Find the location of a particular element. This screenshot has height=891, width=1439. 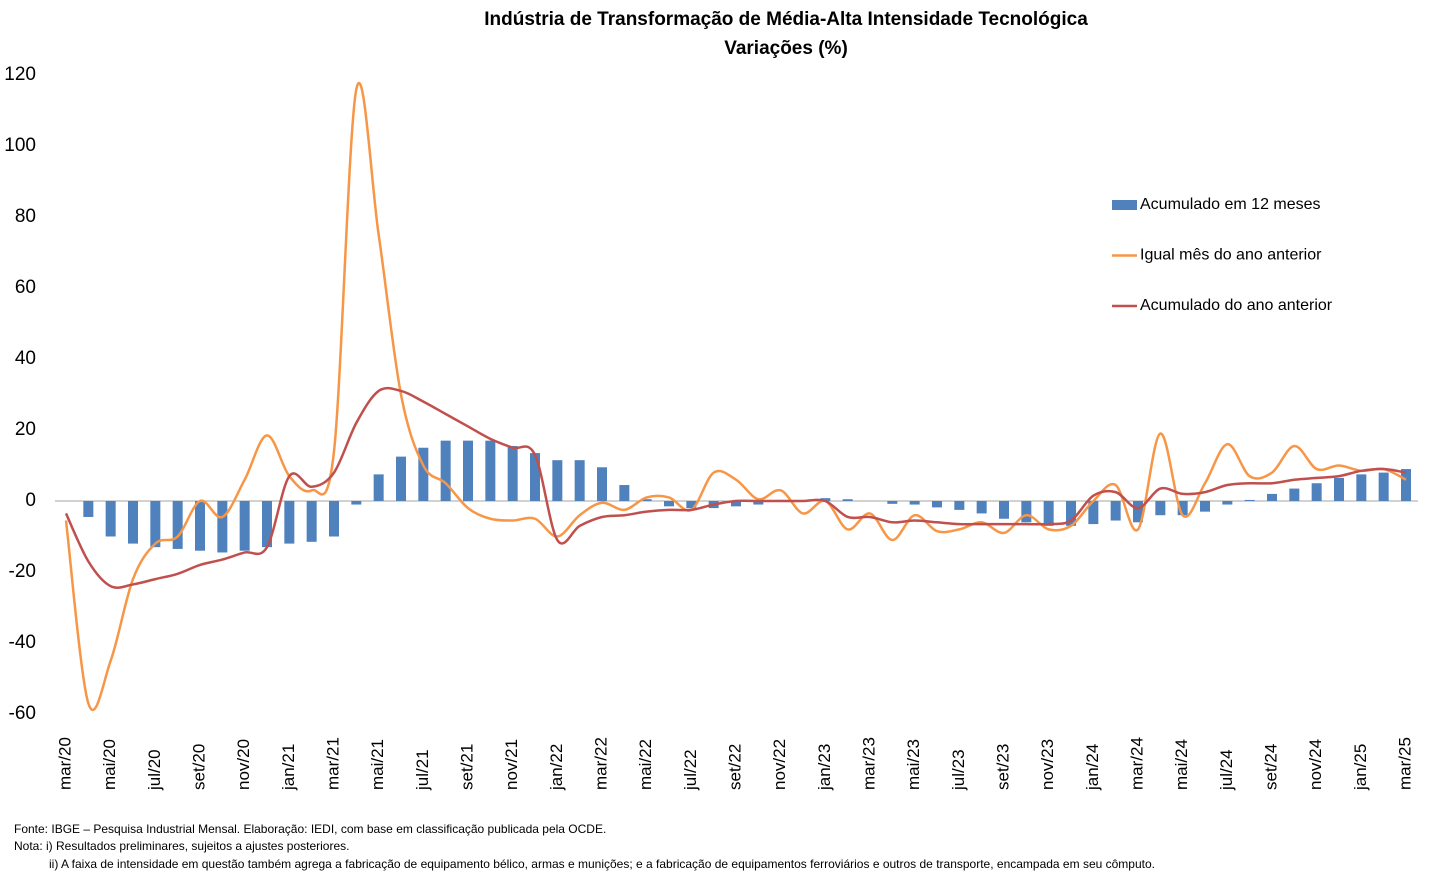

x-tick-label: set/24 is located at coordinates (1270, 767).